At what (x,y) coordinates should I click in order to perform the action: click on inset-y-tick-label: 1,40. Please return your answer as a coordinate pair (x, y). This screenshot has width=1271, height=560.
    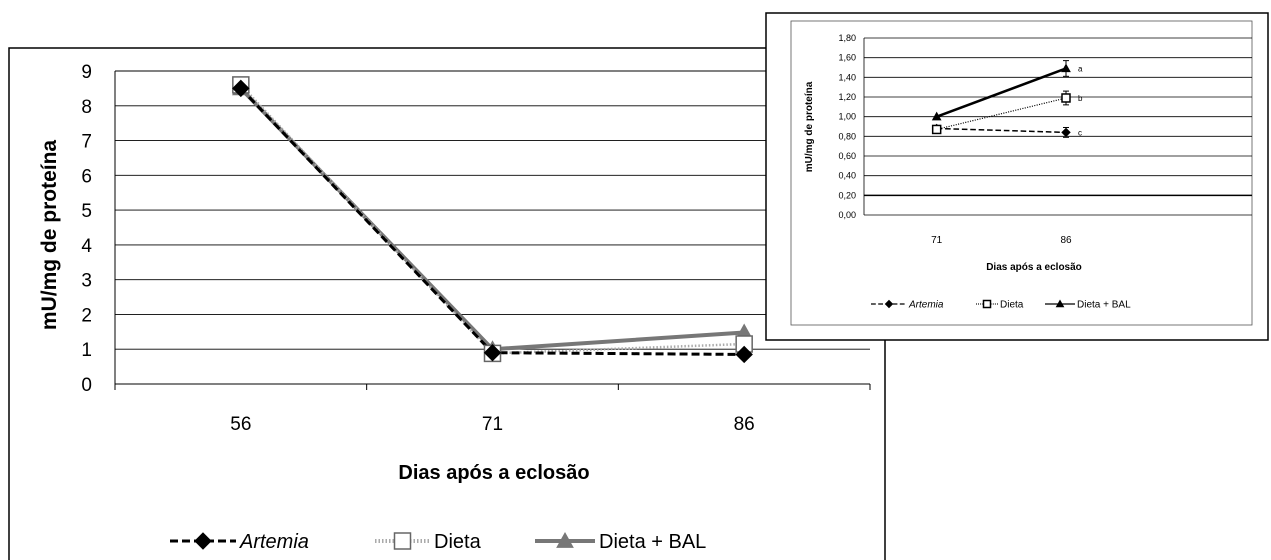
    Looking at the image, I should click on (847, 77).